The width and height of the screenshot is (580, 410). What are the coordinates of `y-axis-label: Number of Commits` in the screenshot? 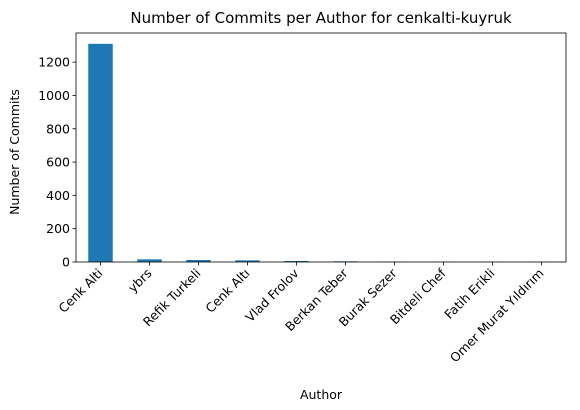 It's located at (14, 152).